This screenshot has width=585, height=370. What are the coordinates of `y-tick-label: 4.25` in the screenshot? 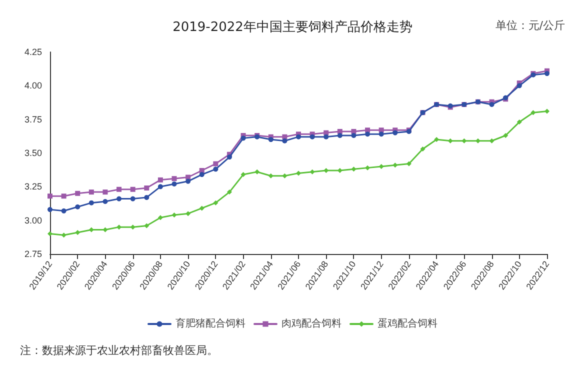 It's located at (33, 52).